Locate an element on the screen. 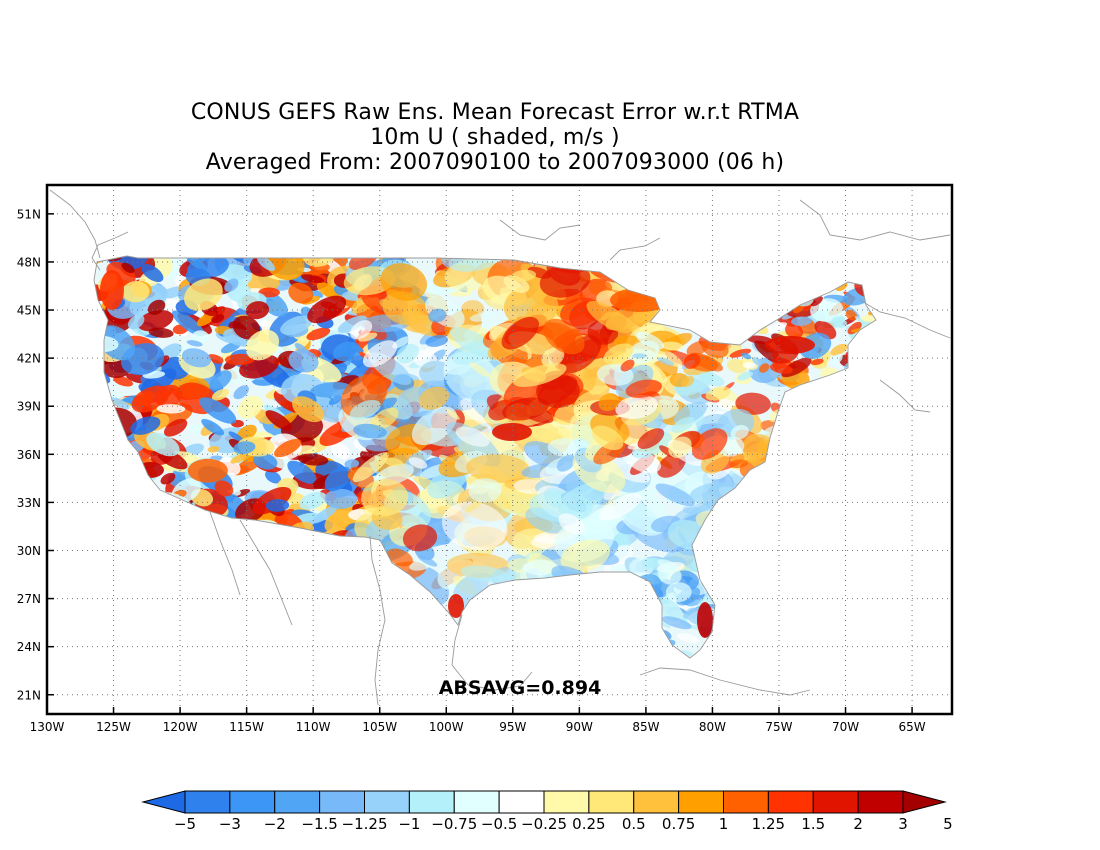 The image size is (1100, 850). colorbar-arrow-high is located at coordinates (924, 802).